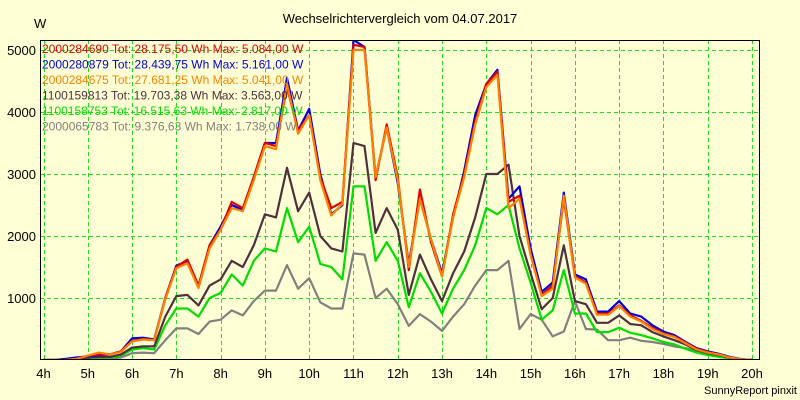 The image size is (800, 400). I want to click on x-tick-label: 19h, so click(708, 373).